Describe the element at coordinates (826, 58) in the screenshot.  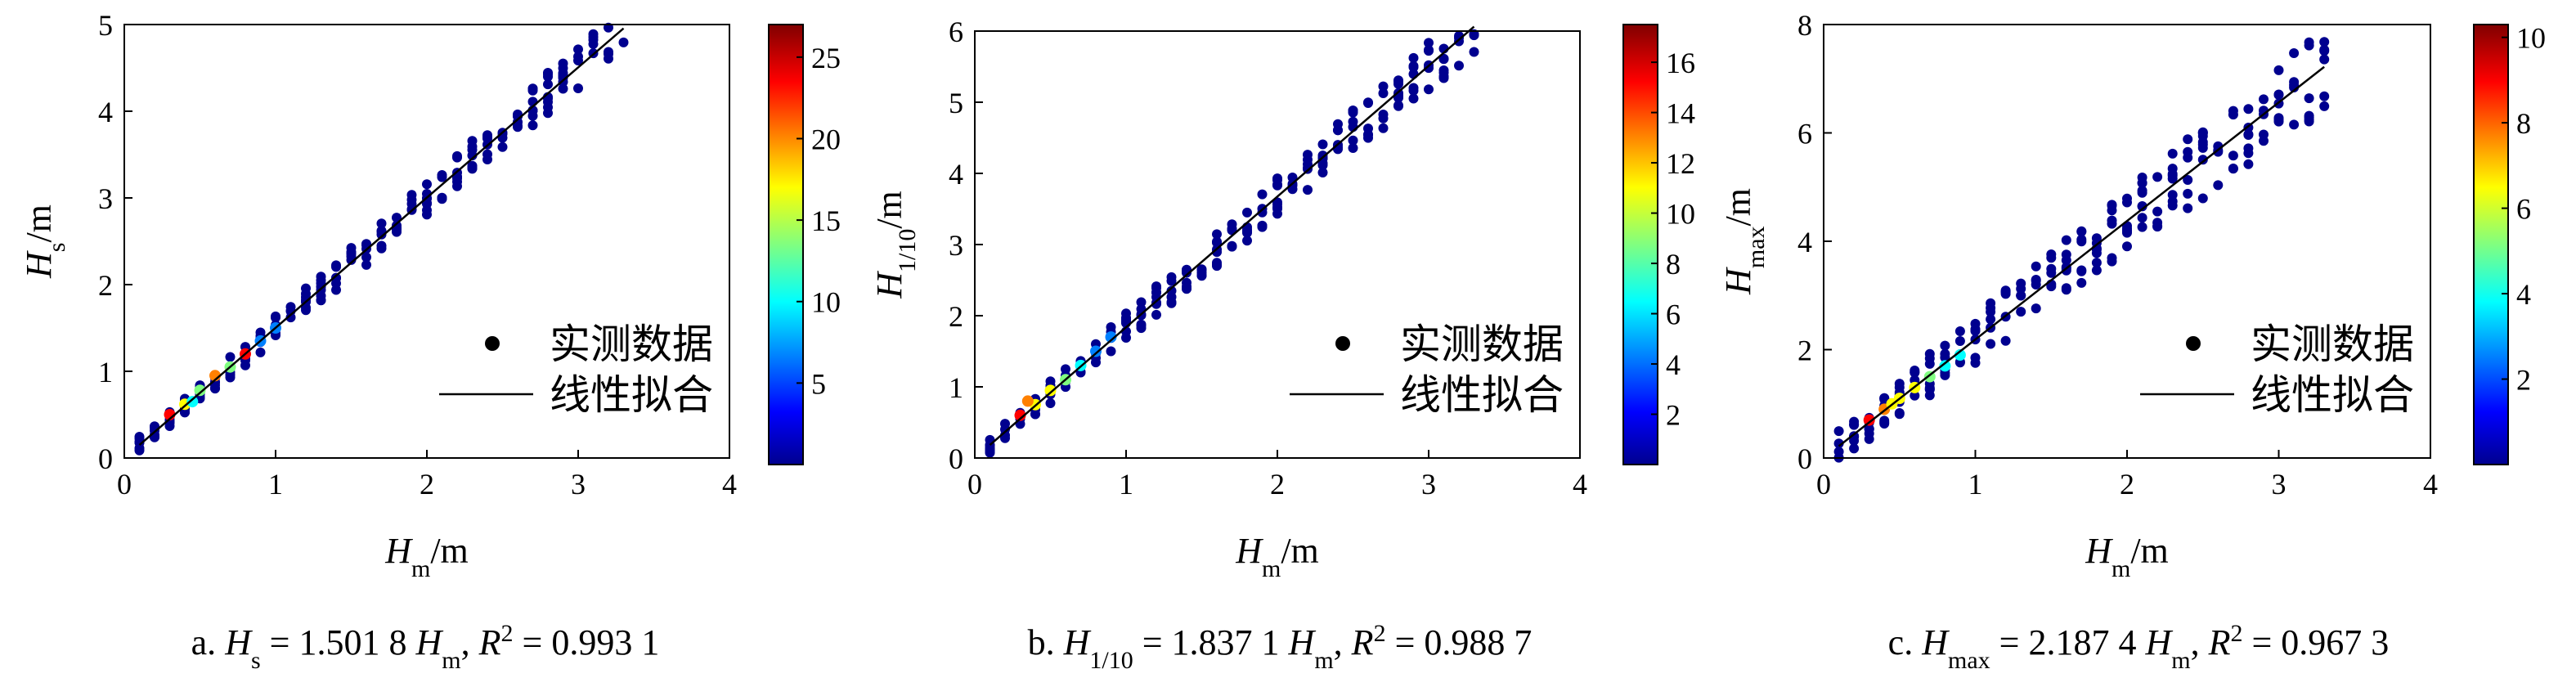
I see `colorbar-tick-label: 25` at that location.